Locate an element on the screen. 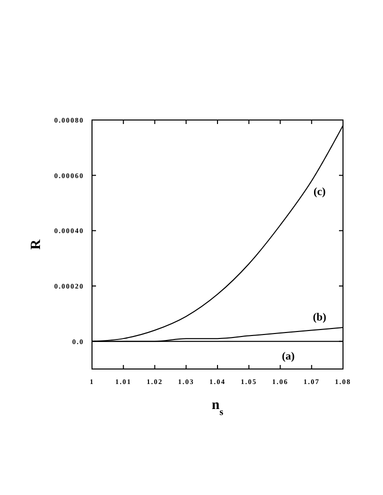  annotation: (a) is located at coordinates (288, 356).